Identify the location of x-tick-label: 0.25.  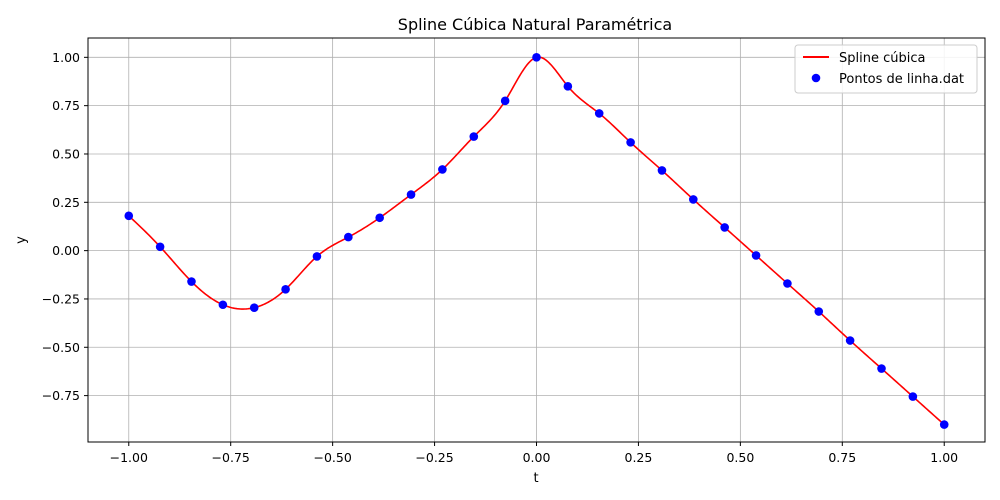
(639, 457).